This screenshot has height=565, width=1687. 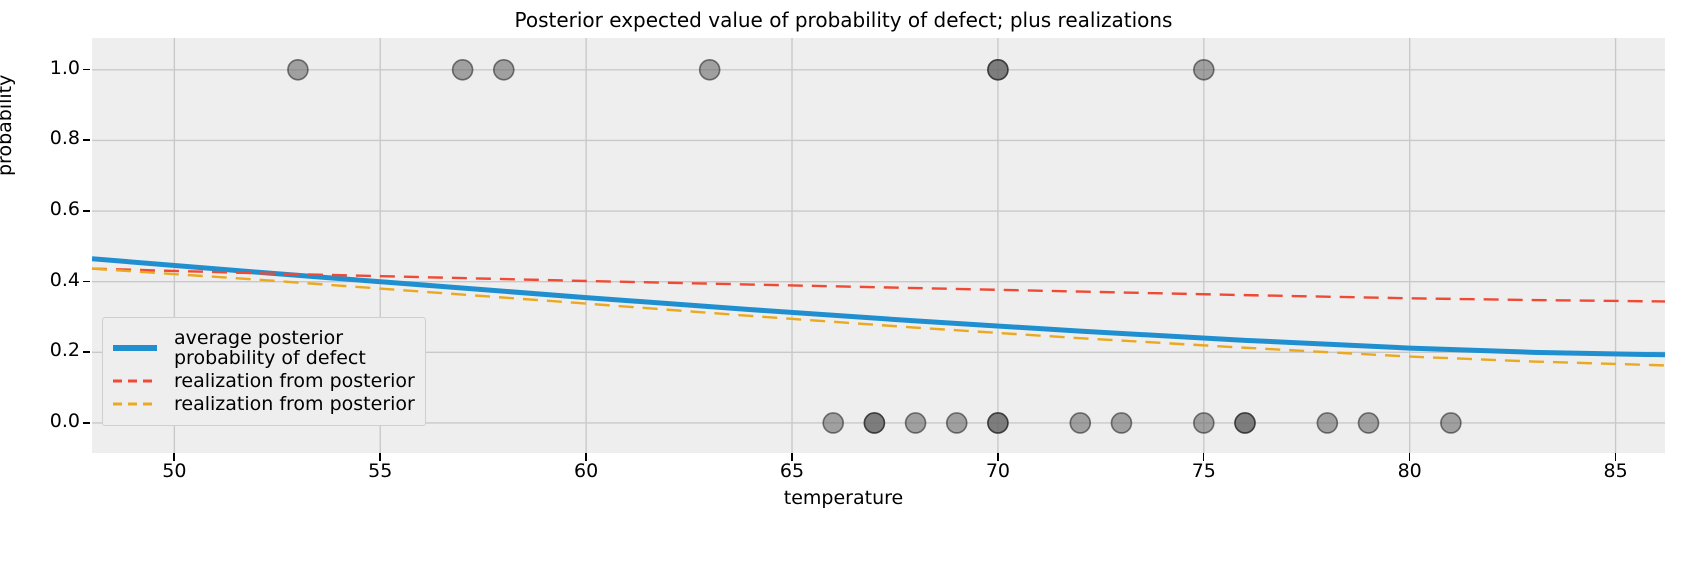 I want to click on legend-item-1: realization from posterior, so click(x=263, y=381).